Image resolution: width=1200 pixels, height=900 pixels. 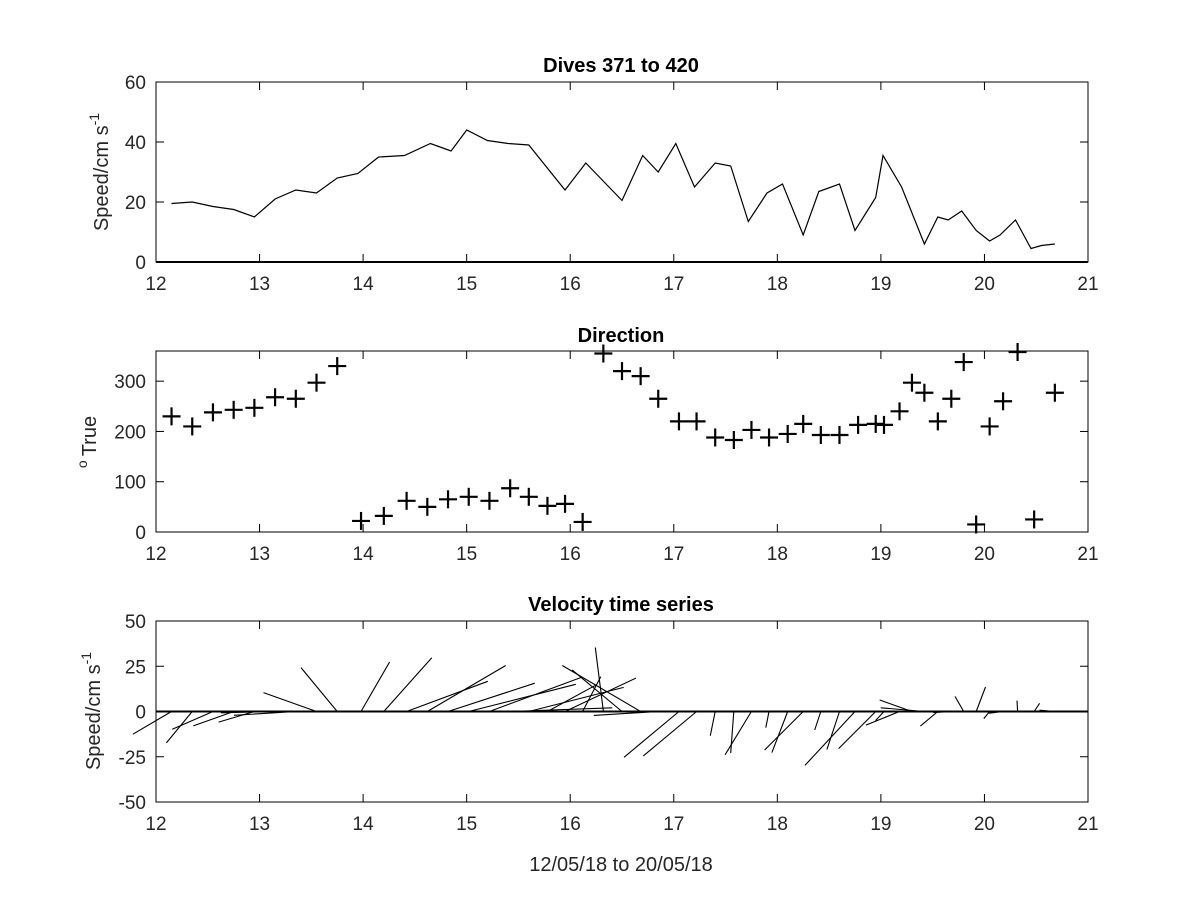 I want to click on y-tick-label: 40, so click(x=135, y=143).